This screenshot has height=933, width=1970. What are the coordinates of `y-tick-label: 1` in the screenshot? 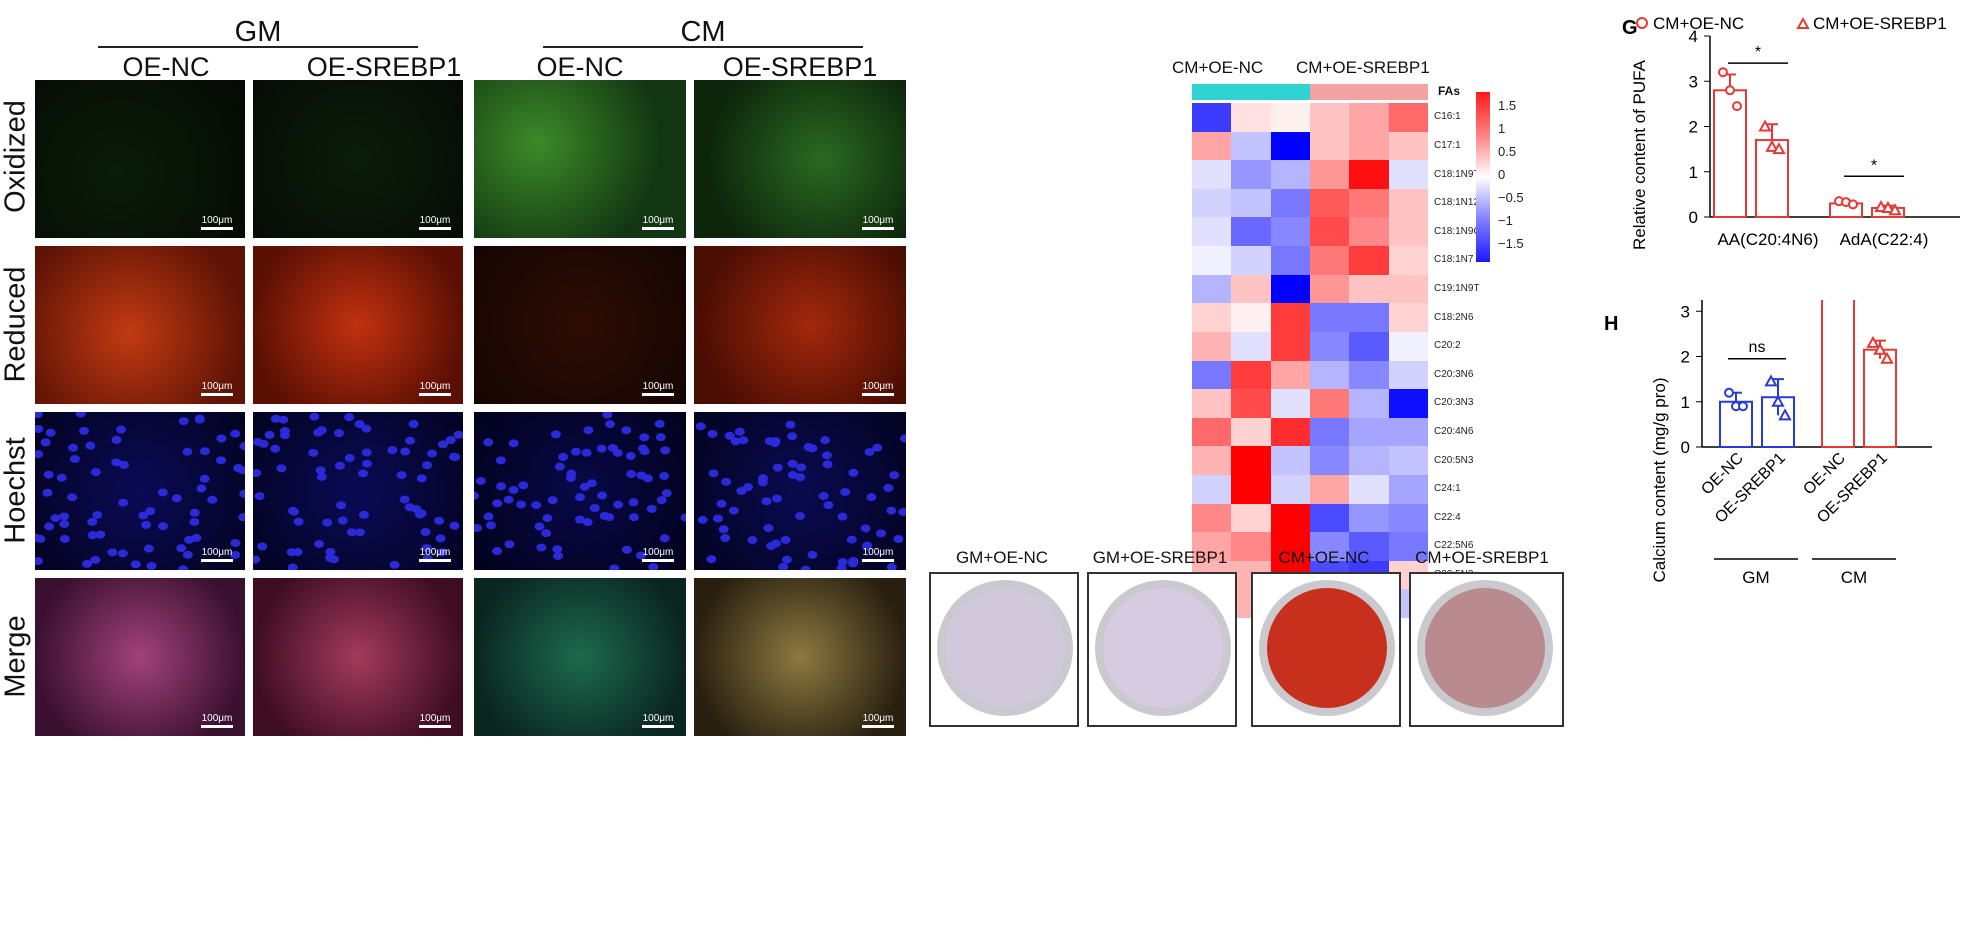 It's located at (1693, 172).